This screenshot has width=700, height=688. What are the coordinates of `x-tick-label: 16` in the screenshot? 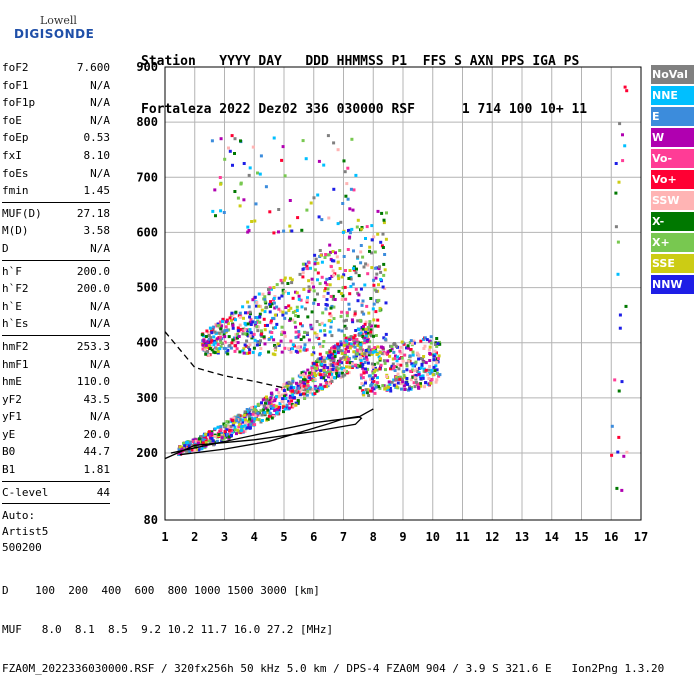 It's located at (611, 537).